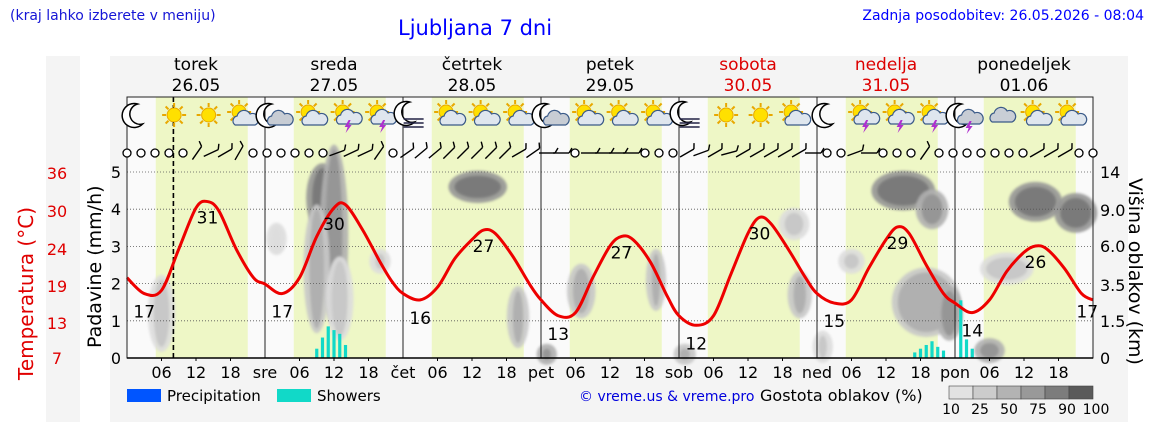 The image size is (1152, 443). Describe the element at coordinates (955, 372) in the screenshot. I see `day-abbrev-6: pon` at that location.